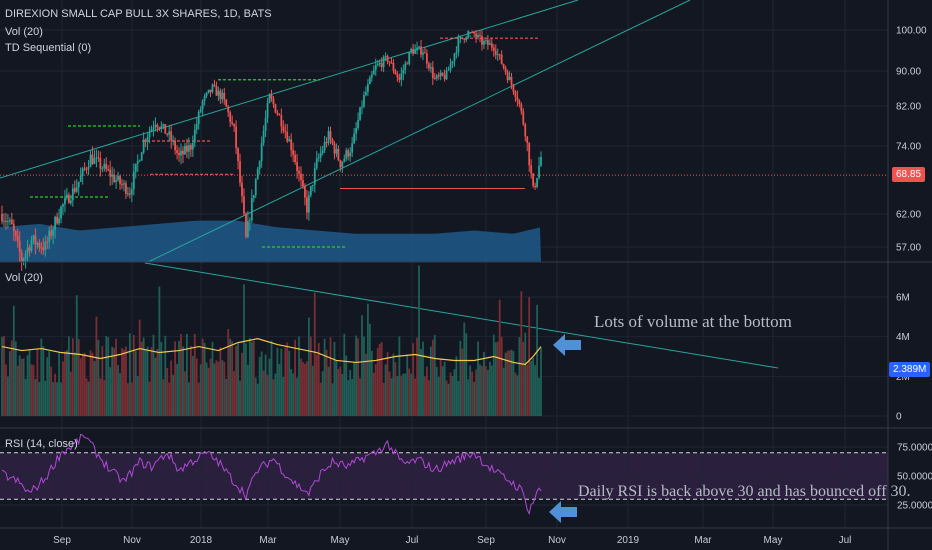  What do you see at coordinates (773, 540) in the screenshot?
I see `x-tick-label-10: May` at bounding box center [773, 540].